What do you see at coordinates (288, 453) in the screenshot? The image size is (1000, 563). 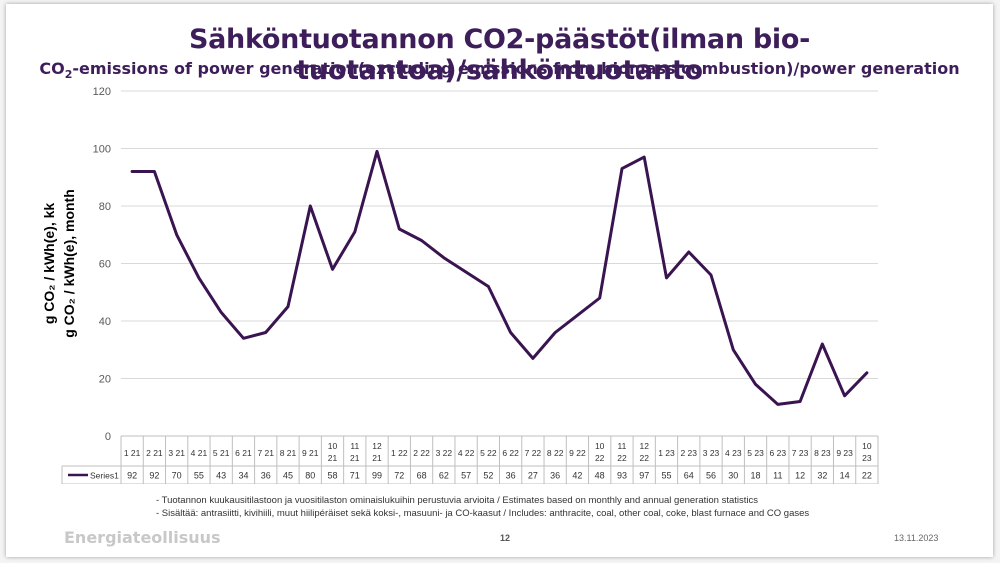 I see `category-label: 8 21` at bounding box center [288, 453].